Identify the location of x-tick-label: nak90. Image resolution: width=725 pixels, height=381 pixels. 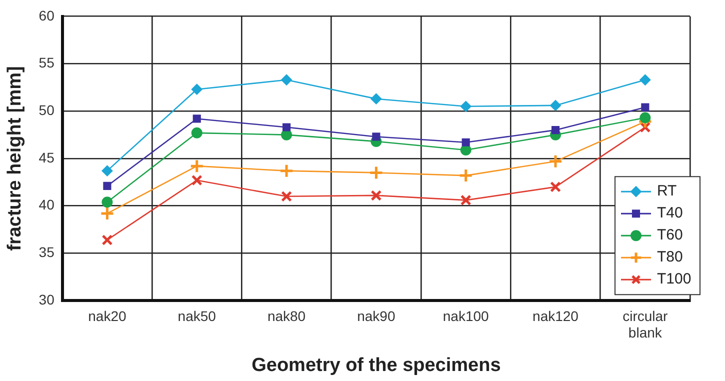
(376, 316).